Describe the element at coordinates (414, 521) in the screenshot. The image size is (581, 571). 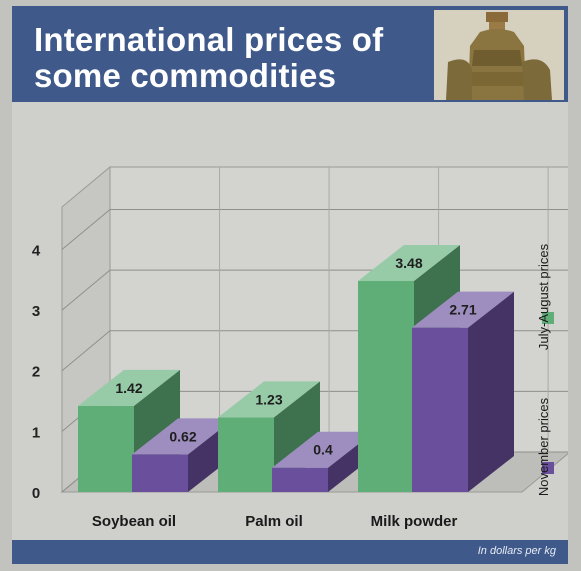
I see `category-label: Milk powder` at that location.